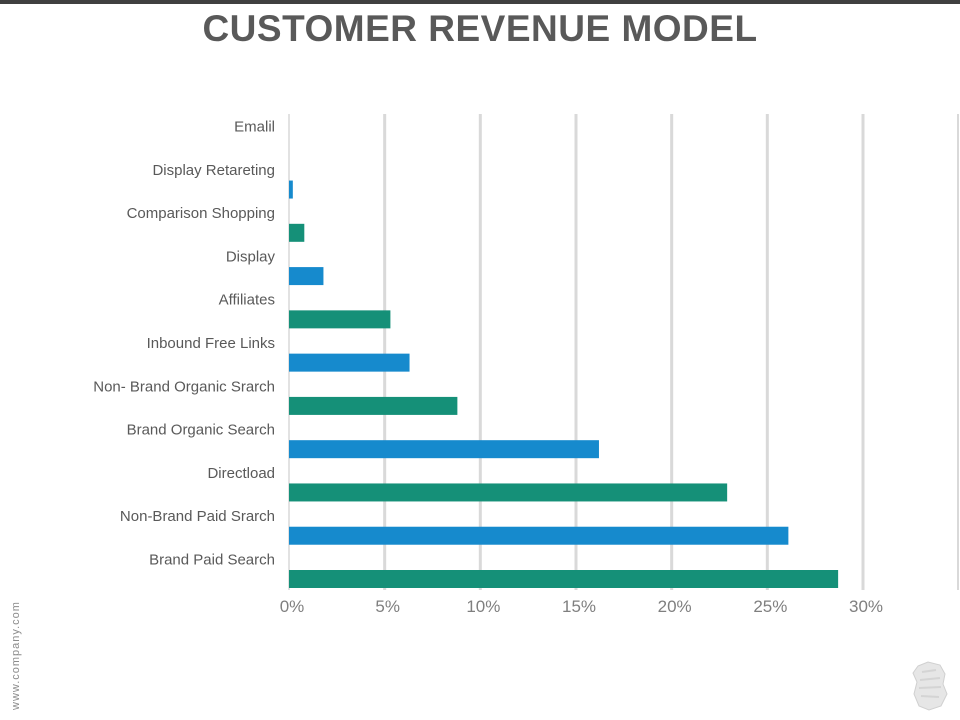 Image resolution: width=960 pixels, height=720 pixels. Describe the element at coordinates (770, 606) in the screenshot. I see `x-tick-label: 25%` at that location.